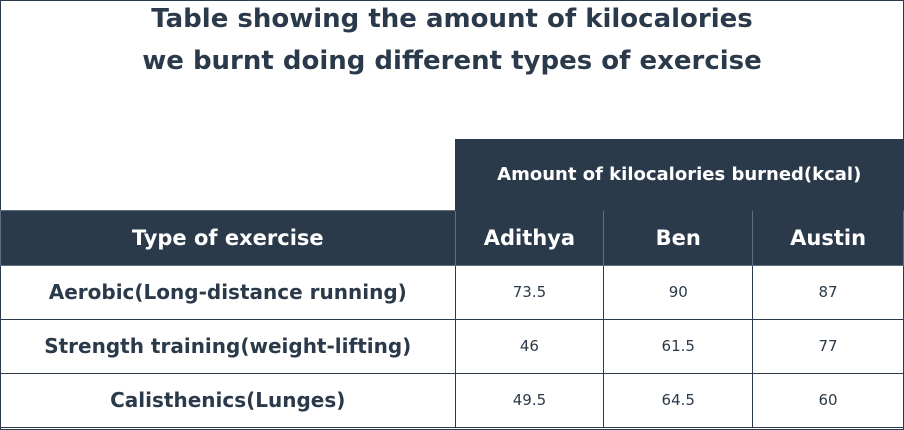 The image size is (904, 430). Describe the element at coordinates (228, 292) in the screenshot. I see `row-label: Aerobic(Long-distance running)` at that location.